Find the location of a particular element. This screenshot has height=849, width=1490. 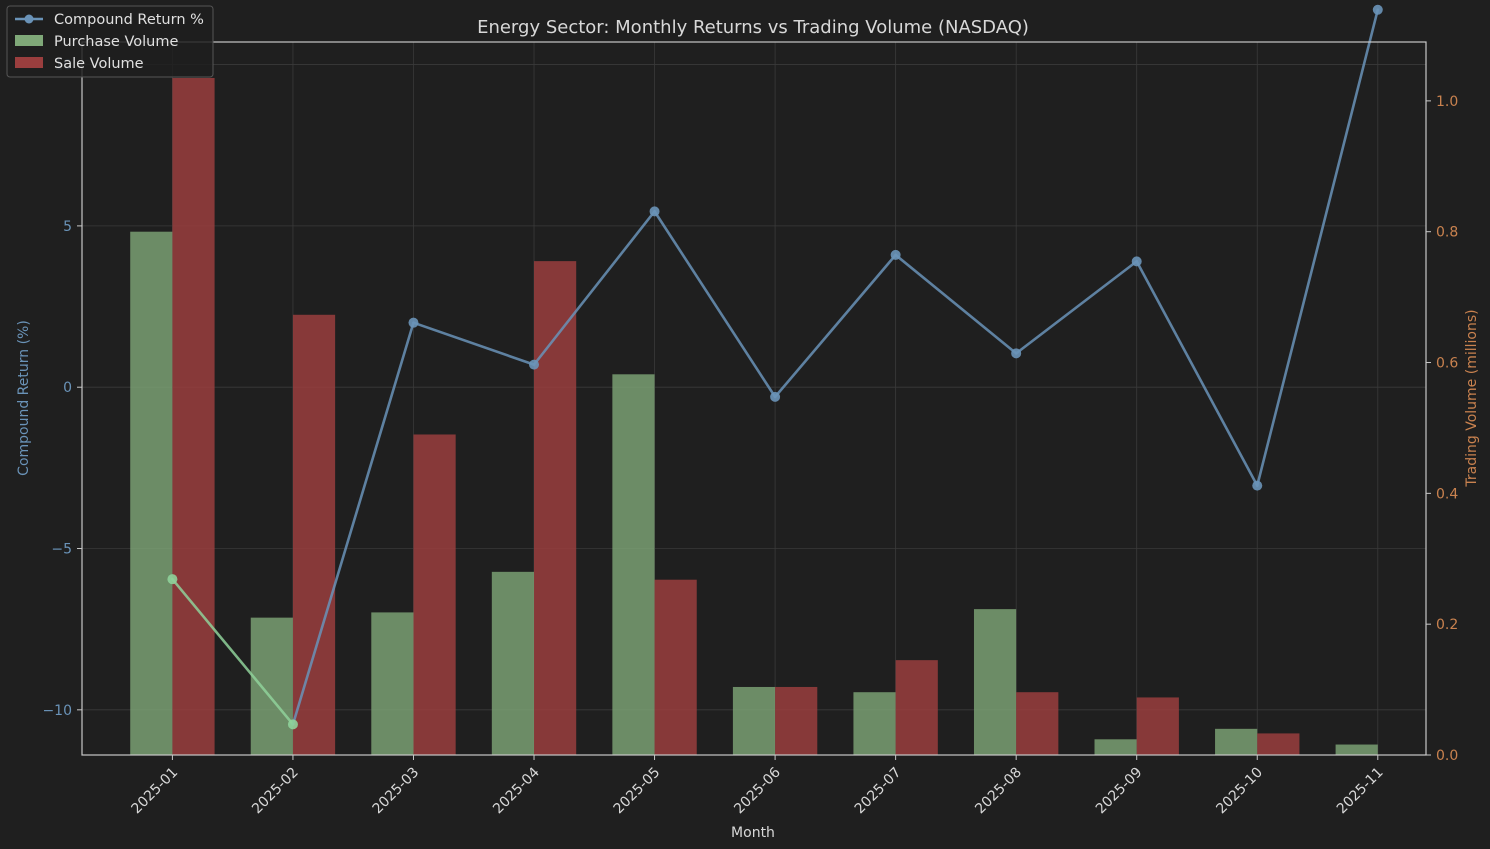

x-tick-label: 2025-06 is located at coordinates (757, 790).